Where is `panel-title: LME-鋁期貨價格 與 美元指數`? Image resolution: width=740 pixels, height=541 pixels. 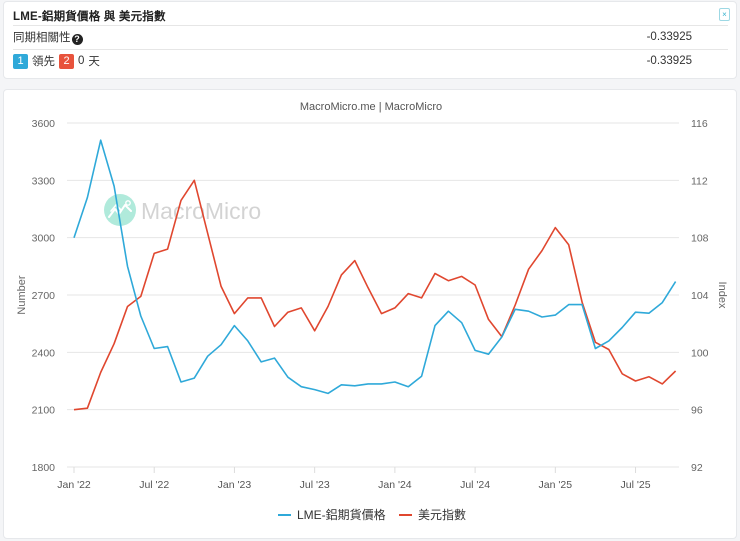 panel-title: LME-鋁期貨價格 與 美元指數 is located at coordinates (89, 17).